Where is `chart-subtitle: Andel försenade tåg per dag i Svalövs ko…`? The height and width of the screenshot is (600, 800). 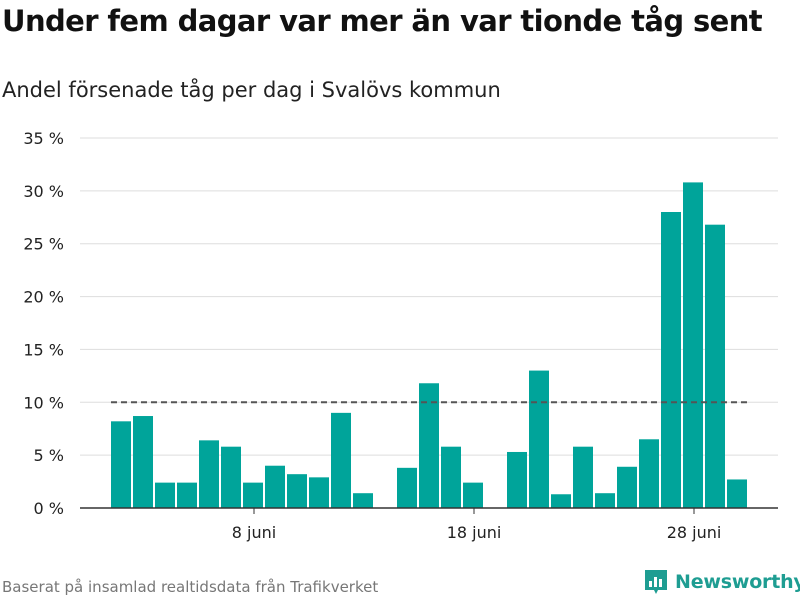 chart-subtitle: Andel försenade tåg per dag i Svalövs ko… is located at coordinates (251, 90).